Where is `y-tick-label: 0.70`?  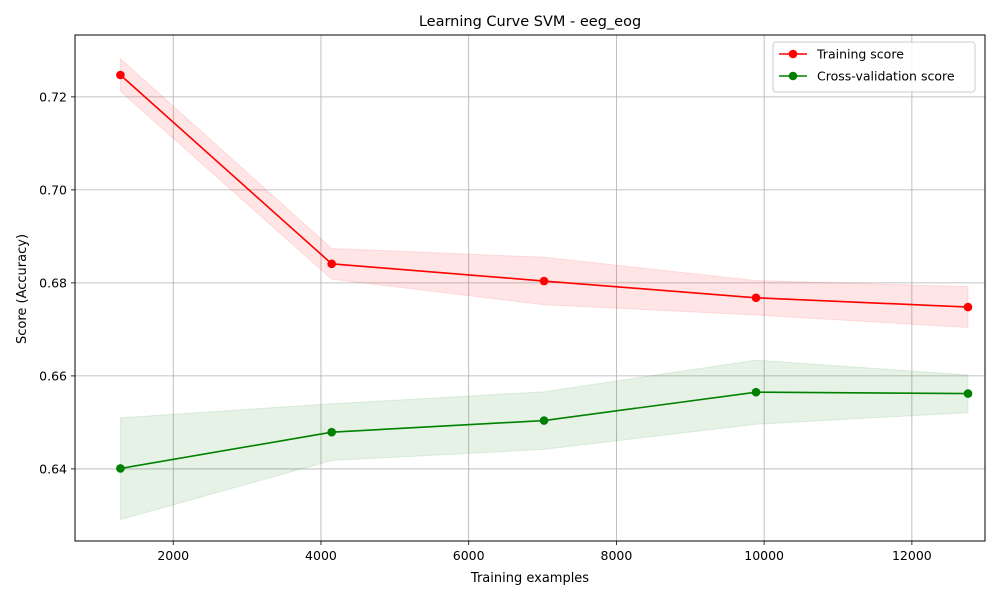
y-tick-label: 0.70 is located at coordinates (53, 189).